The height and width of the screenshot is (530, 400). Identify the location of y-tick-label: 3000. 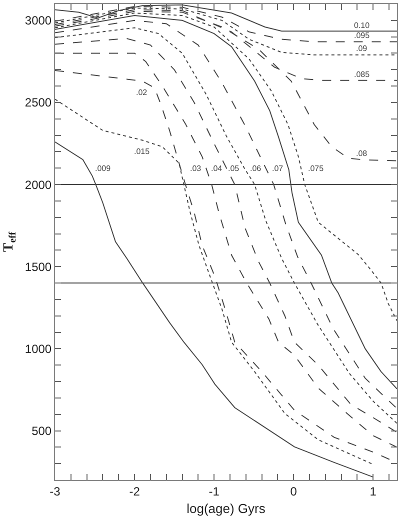
(38, 21).